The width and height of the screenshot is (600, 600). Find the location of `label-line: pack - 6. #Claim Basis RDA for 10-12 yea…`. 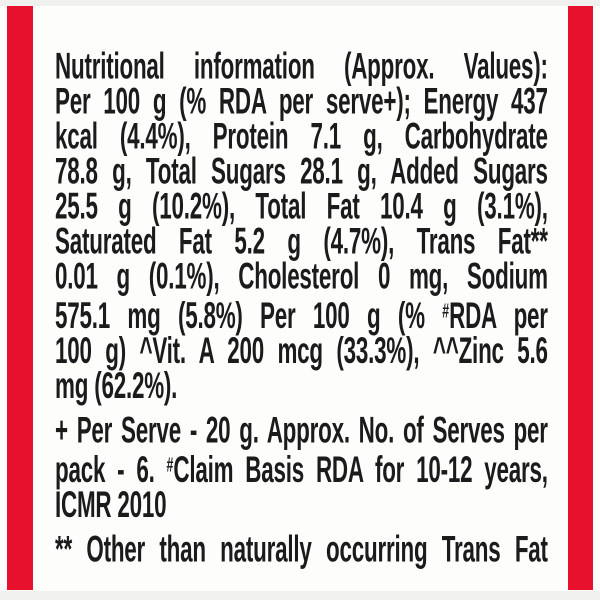

label-line: pack - 6. #Claim Basis RDA for 10-12 yea… is located at coordinates (301, 467).